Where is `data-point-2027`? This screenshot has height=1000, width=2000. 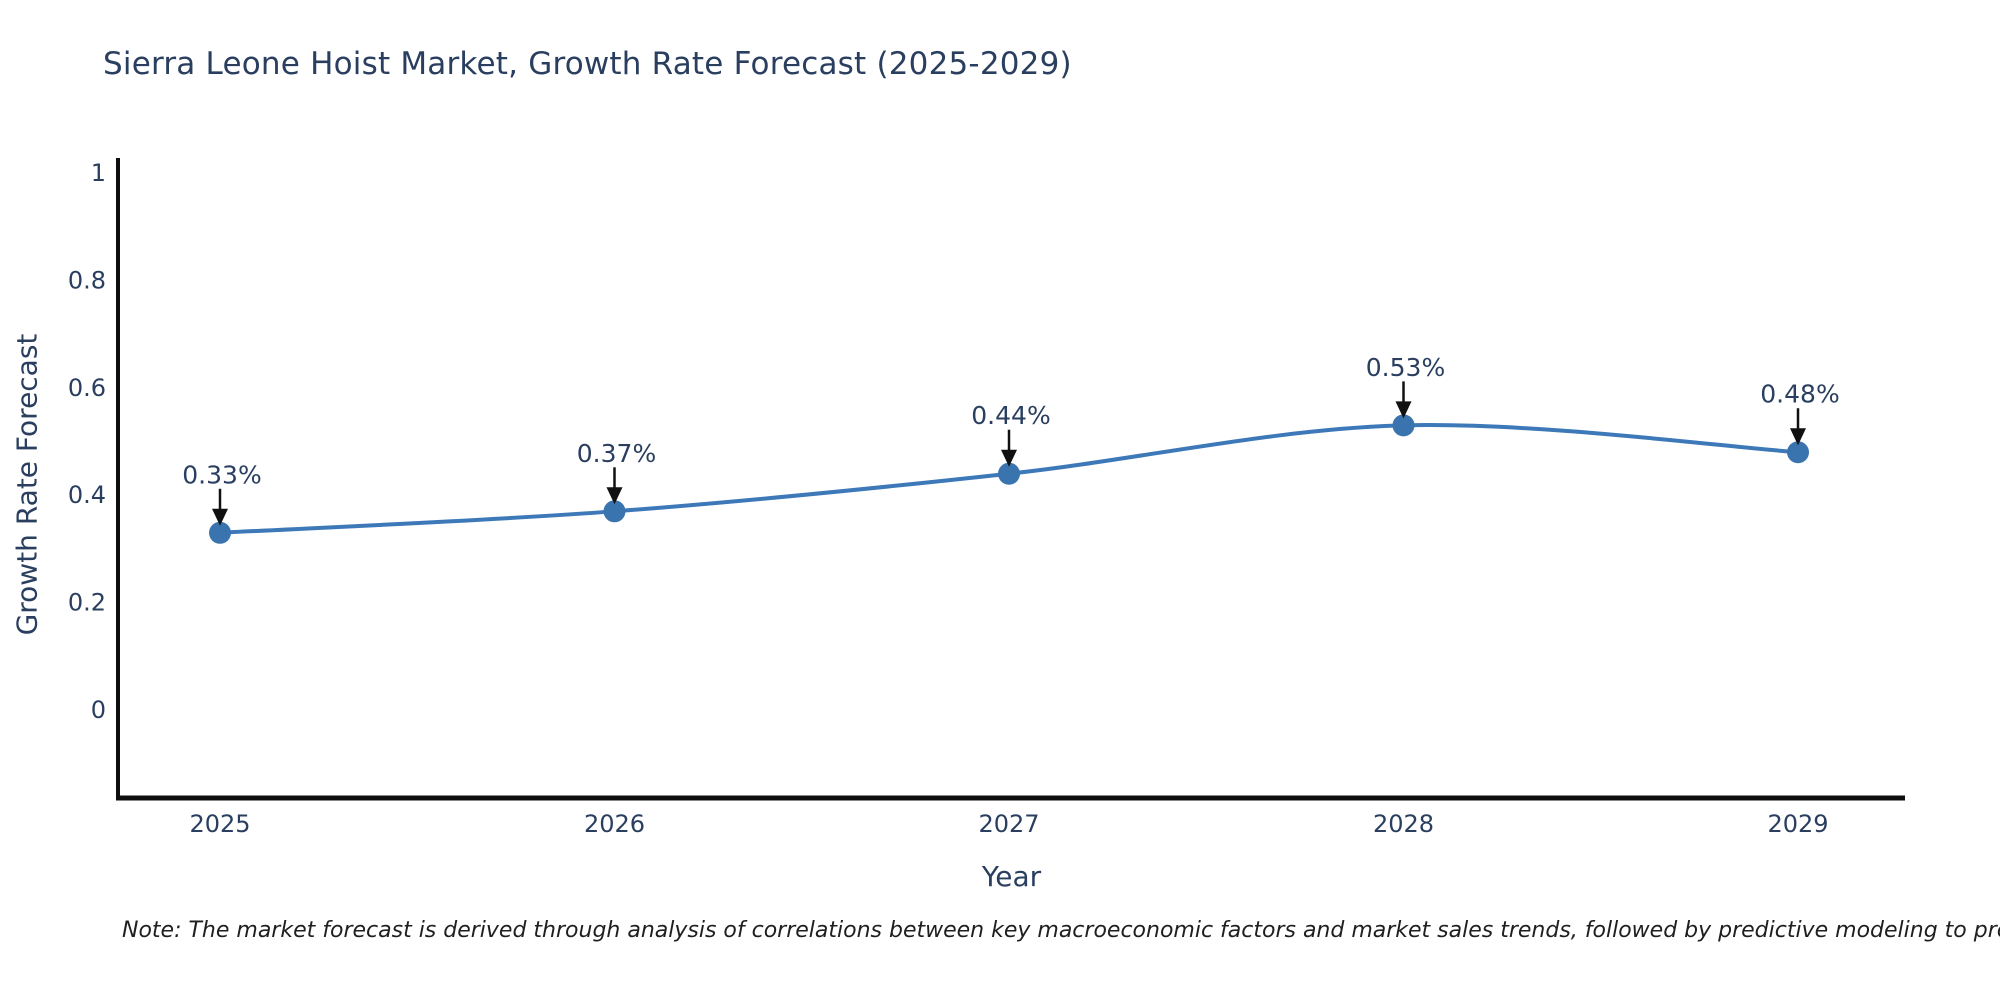 data-point-2027 is located at coordinates (1009, 473).